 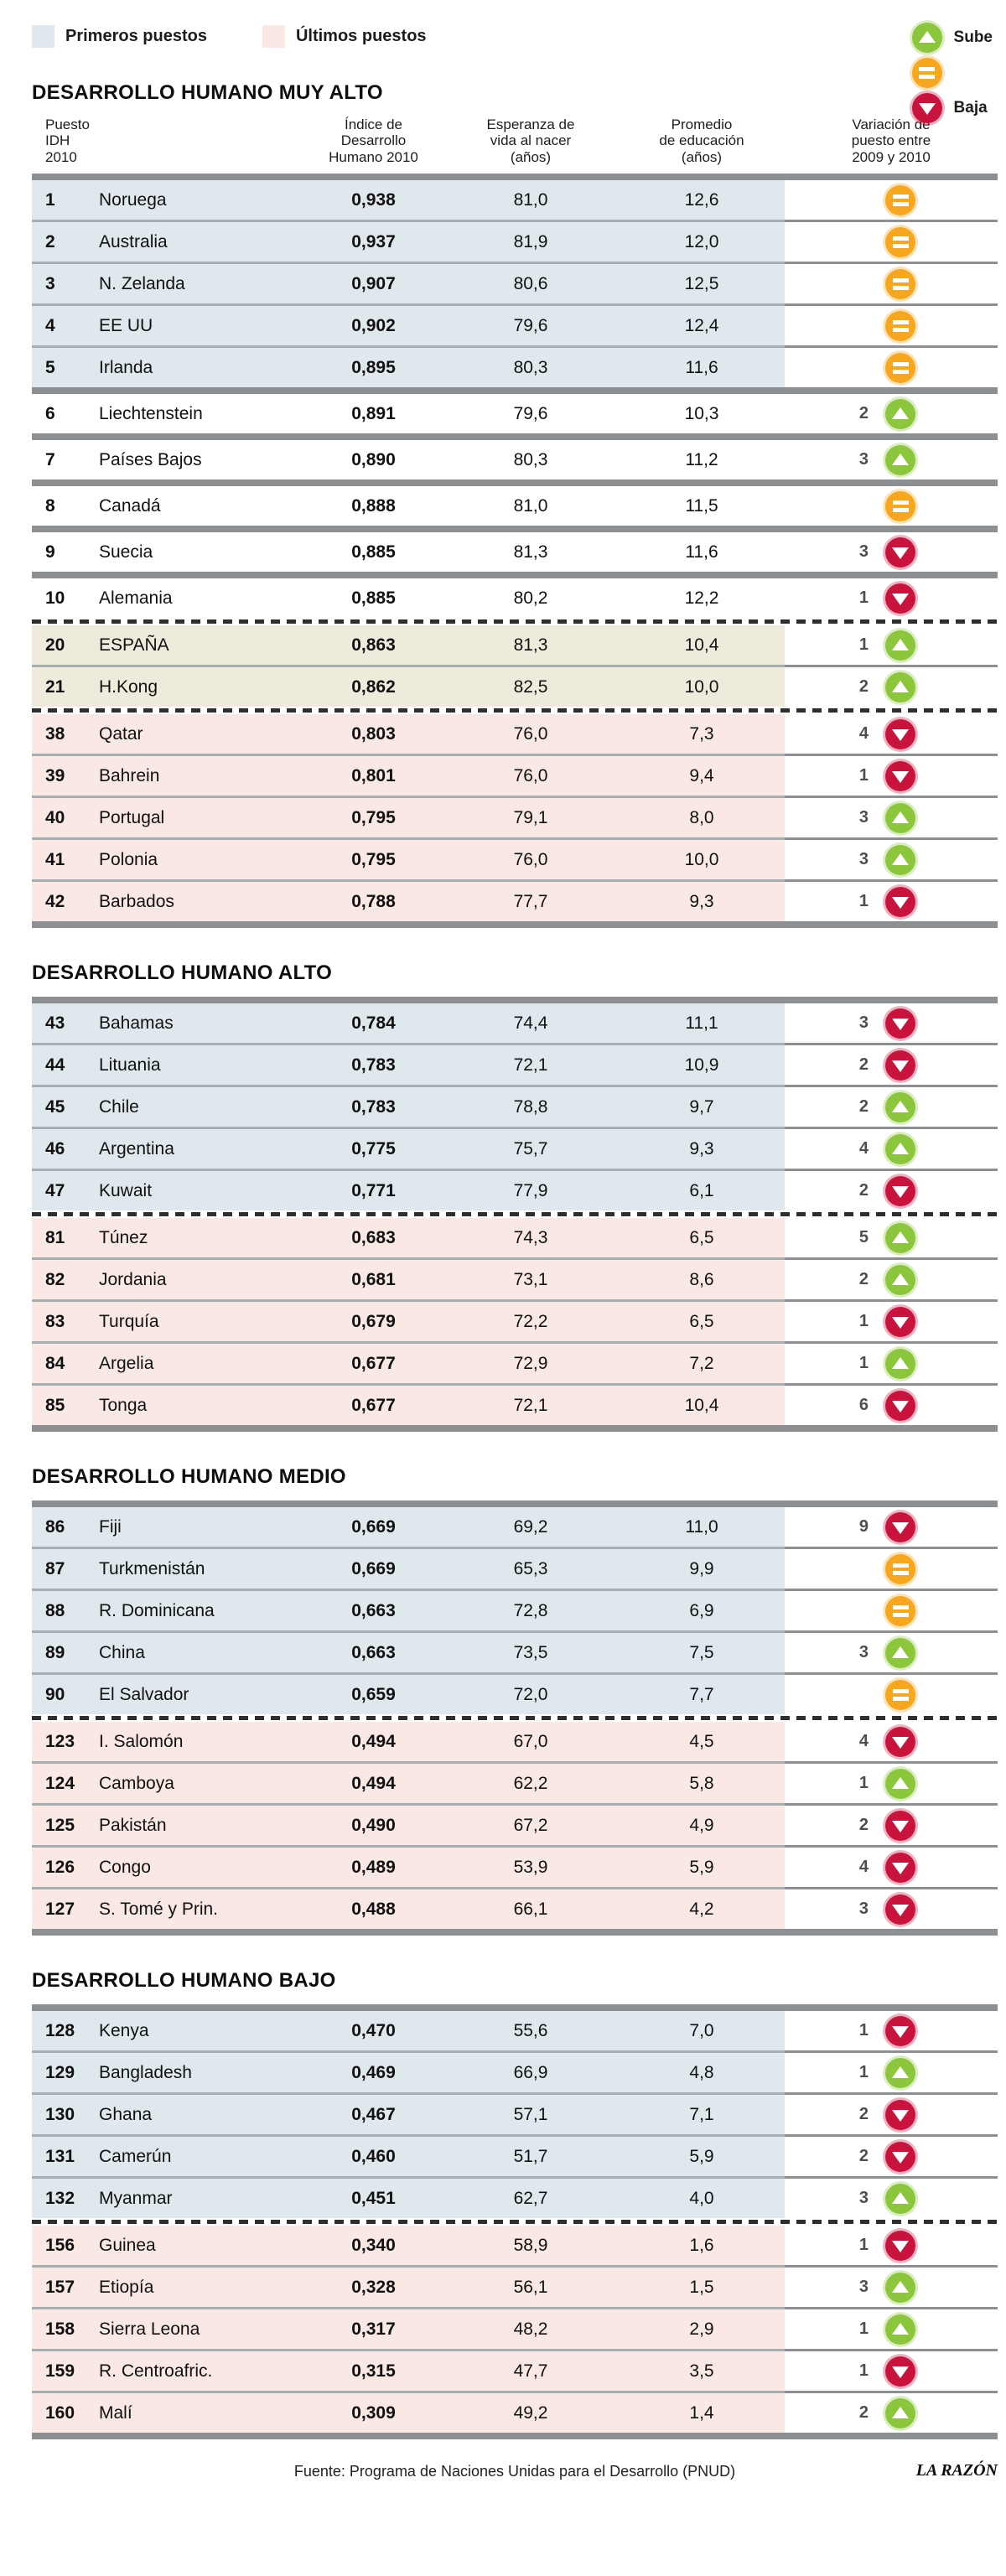 I want to click on row-cells: 20 ESPAÑA 0,863 81,3 10,4, so click(x=408, y=645).